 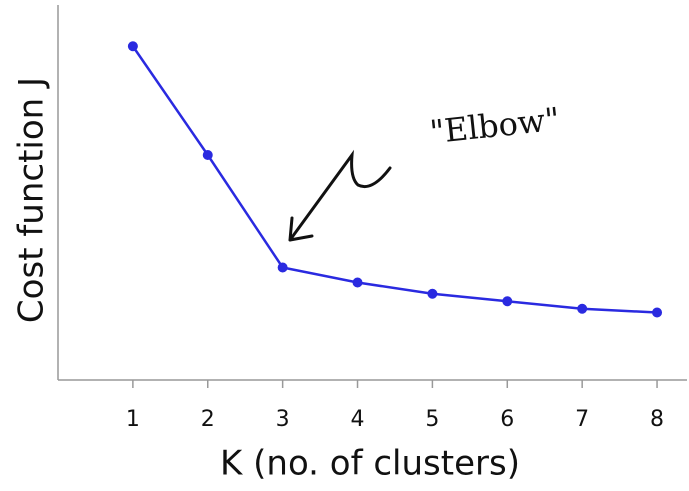 What do you see at coordinates (133, 419) in the screenshot?
I see `x-tick-label: 1` at bounding box center [133, 419].